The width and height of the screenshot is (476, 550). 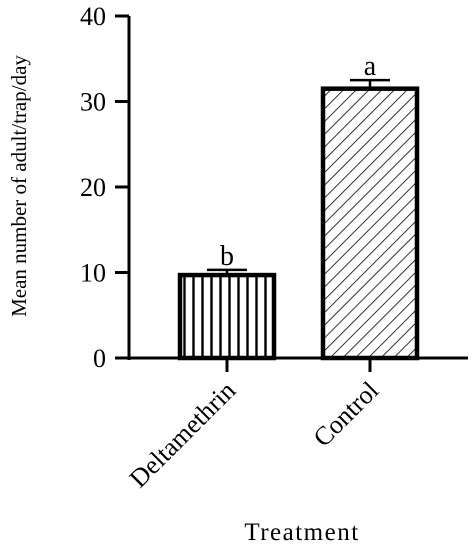 I want to click on significance-letter: b, so click(x=227, y=256).